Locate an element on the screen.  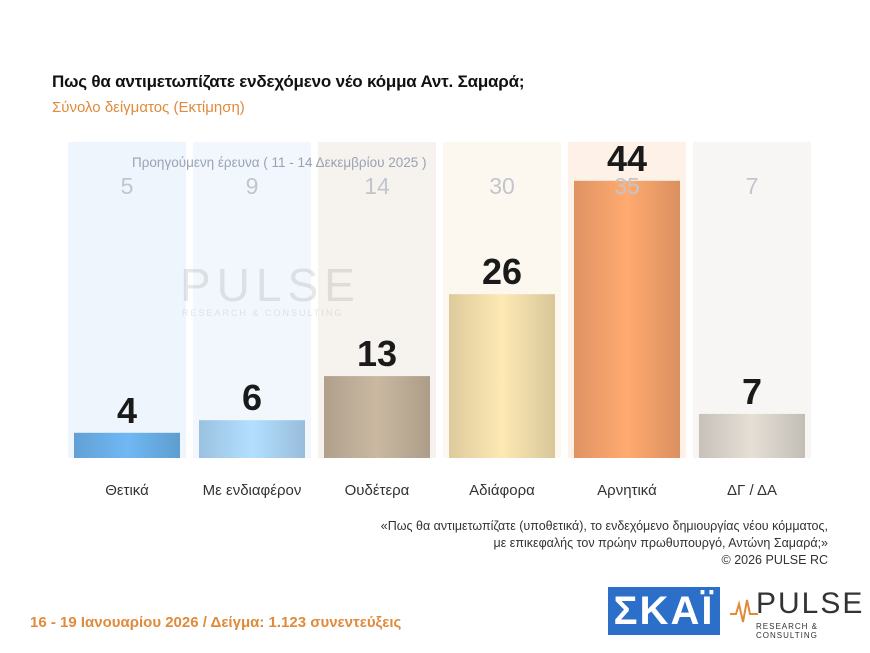
category-label: Ουδέτερα is located at coordinates (377, 490).